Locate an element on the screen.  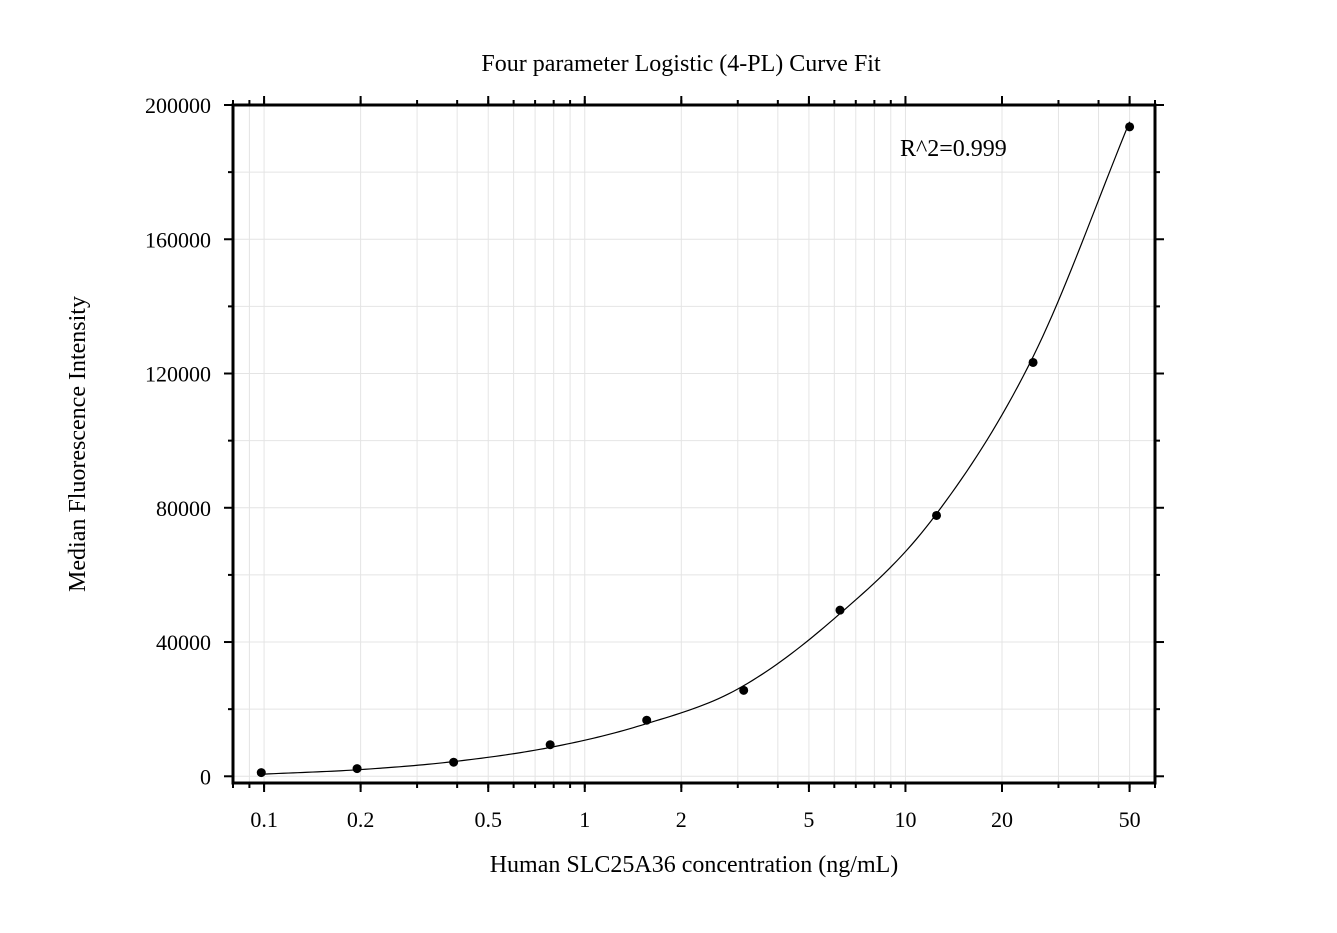
x-tick-label: 0.2 is located at coordinates (361, 819).